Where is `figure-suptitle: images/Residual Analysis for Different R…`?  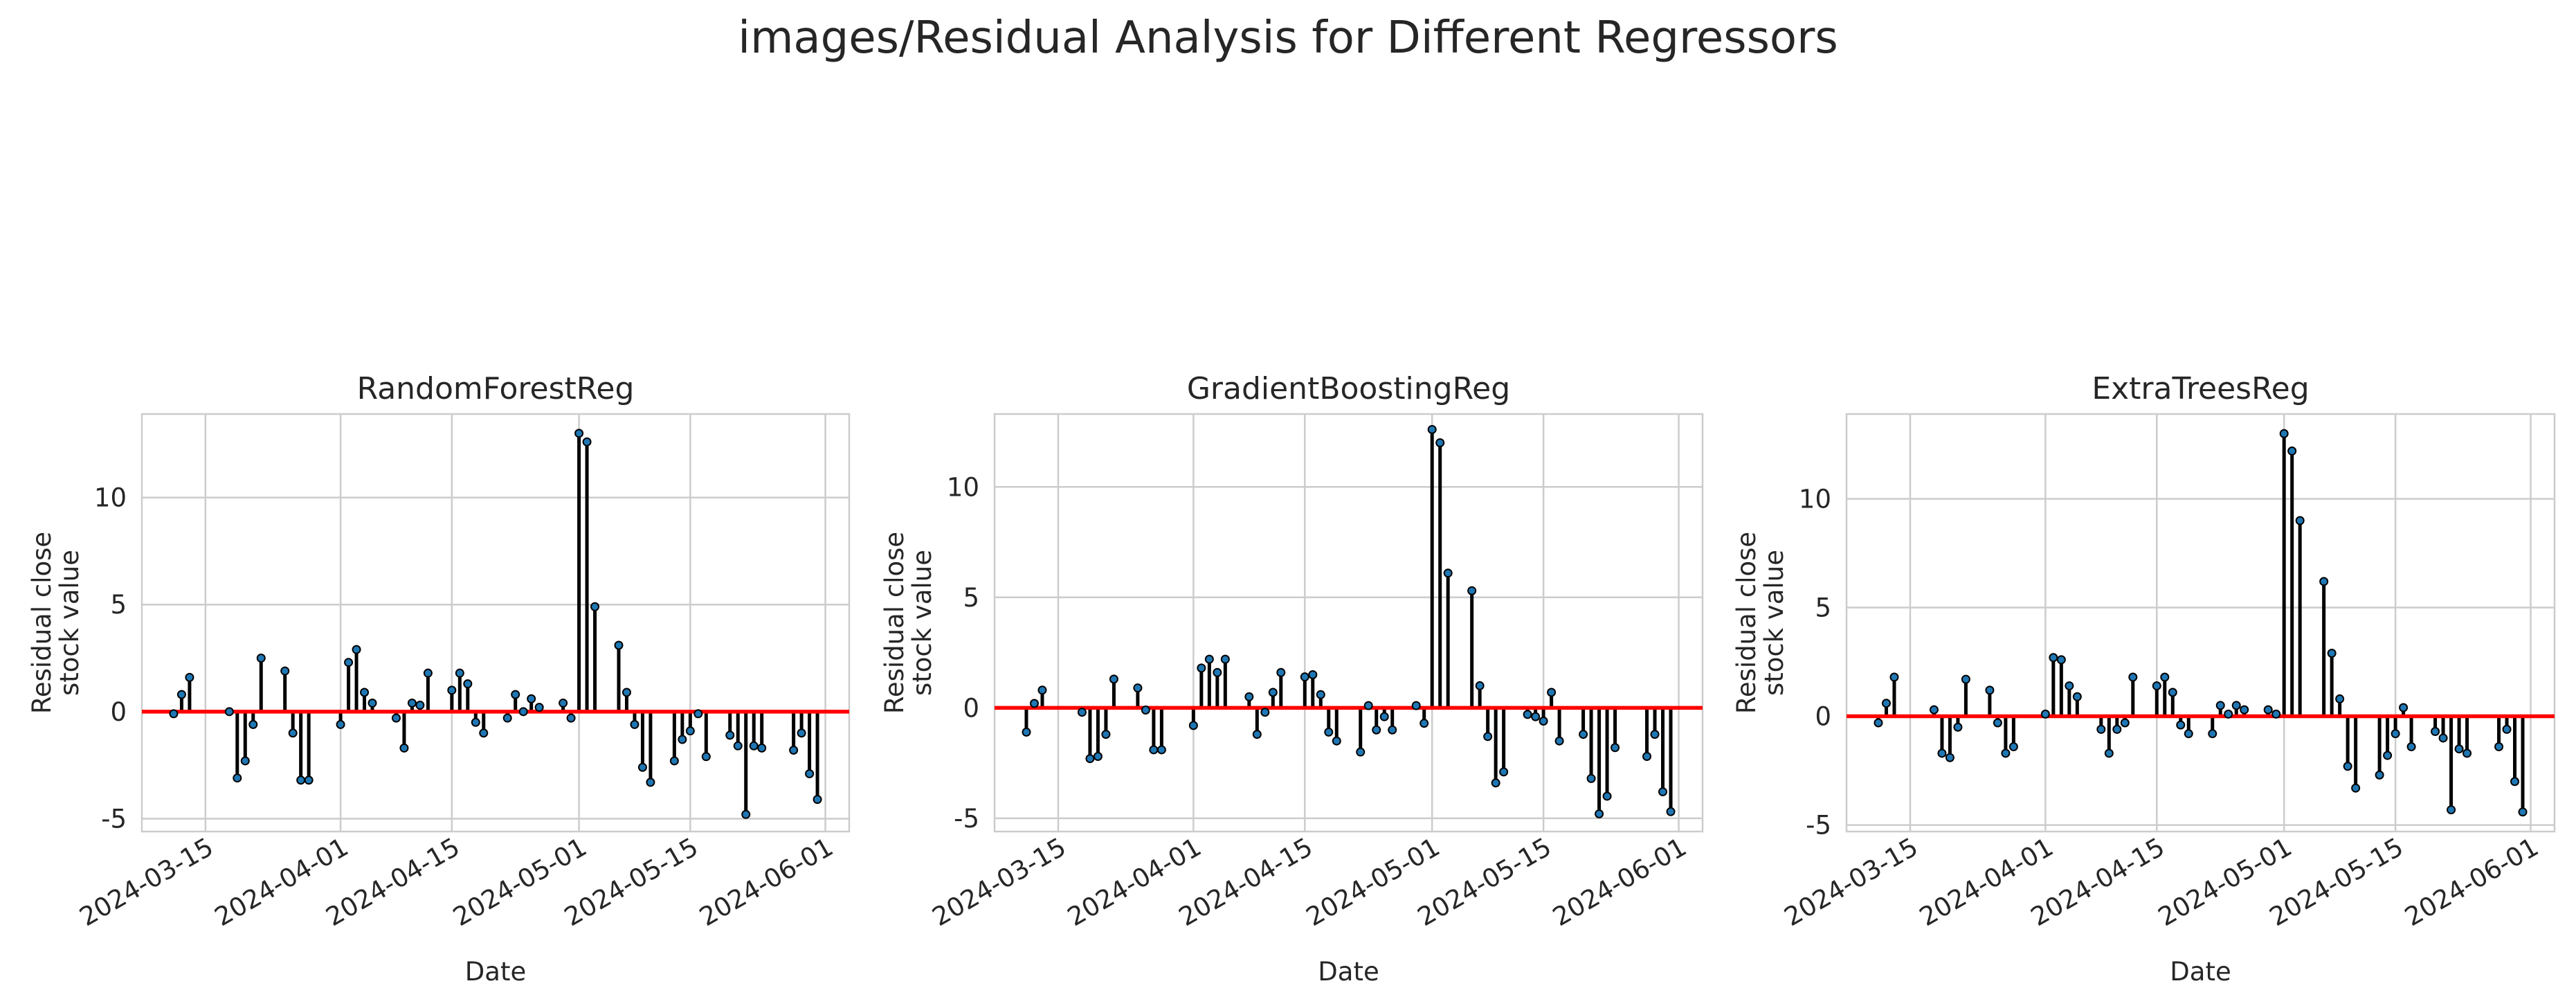
figure-suptitle: images/Residual Analysis for Different R… is located at coordinates (1288, 38).